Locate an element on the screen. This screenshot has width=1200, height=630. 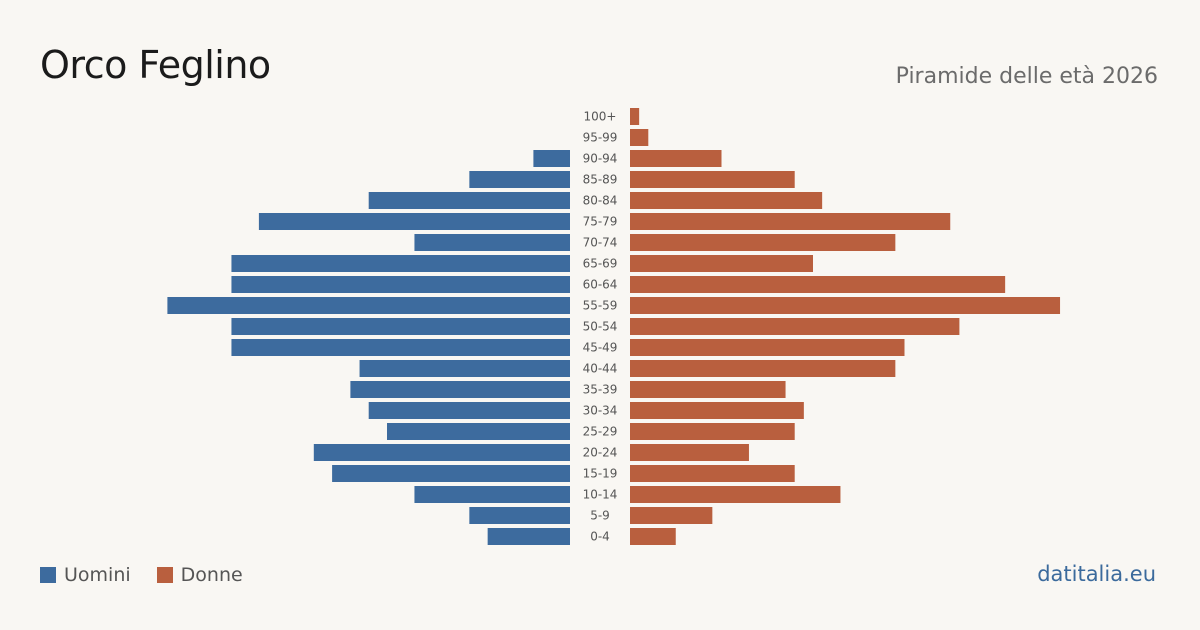
legend-label-women: Donne is located at coordinates (211, 575).